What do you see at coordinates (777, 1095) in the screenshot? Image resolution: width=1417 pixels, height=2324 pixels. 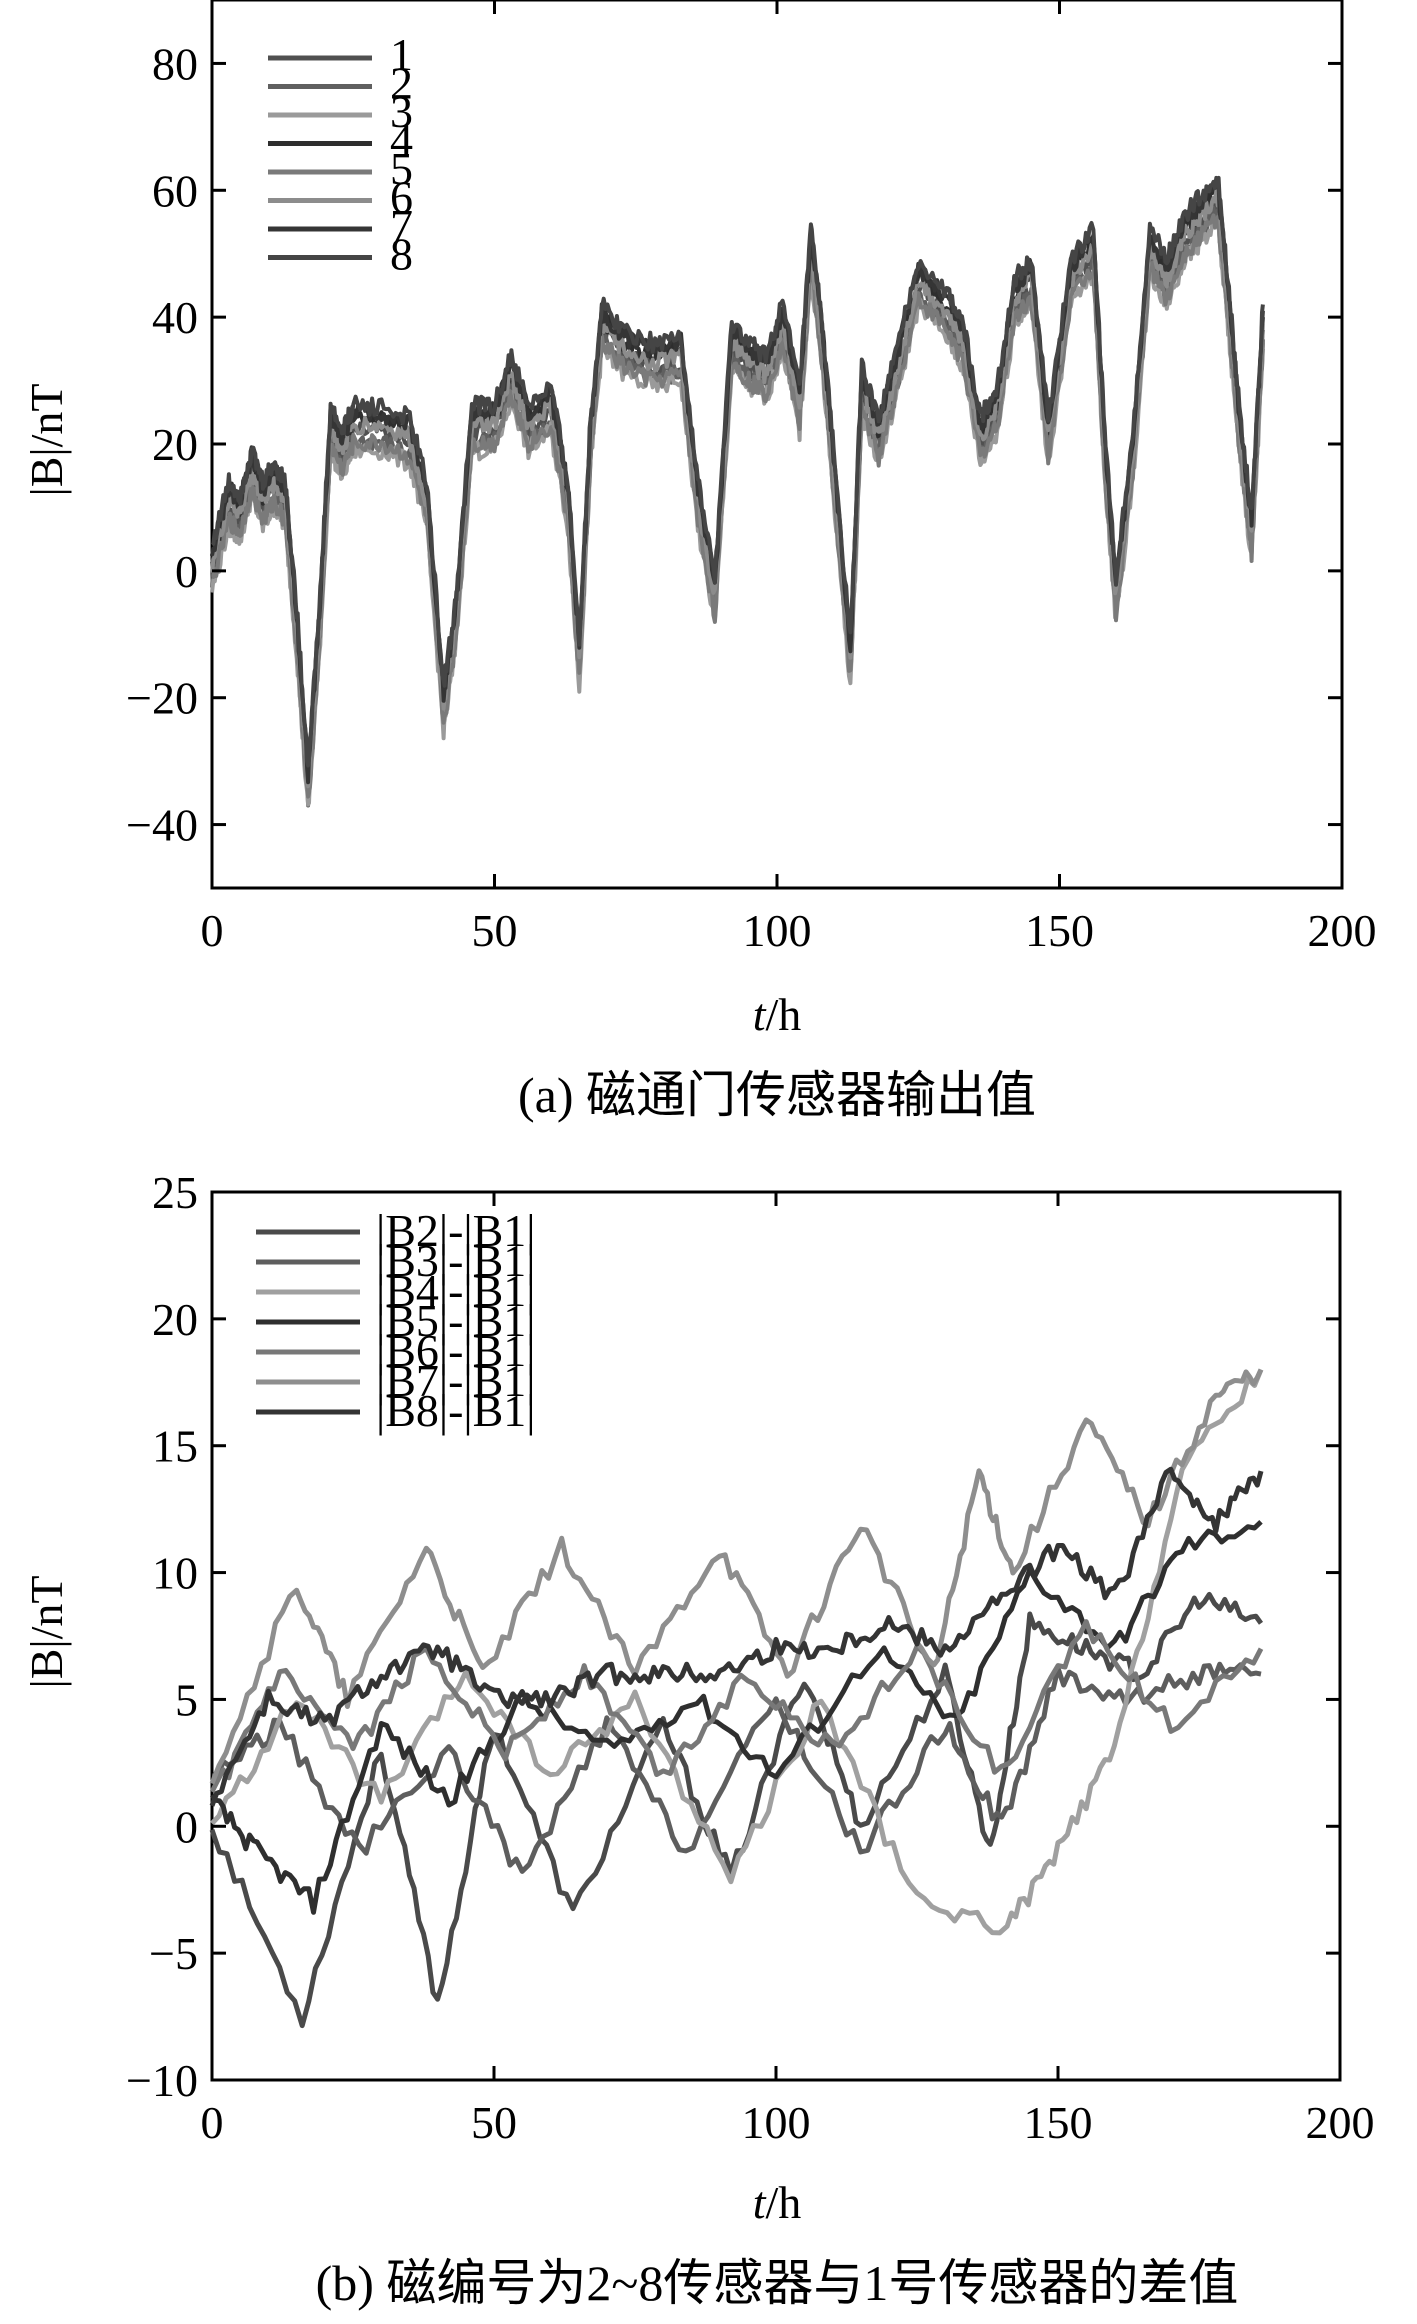 I see `chart-a-caption: (a) 磁通门传感器输出值` at bounding box center [777, 1095].